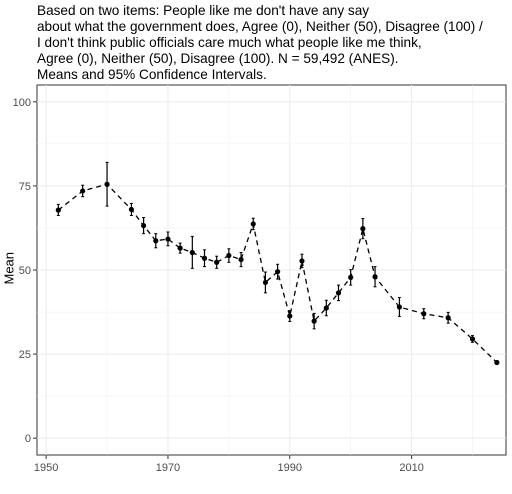  Describe the element at coordinates (28, 439) in the screenshot. I see `y-tick-label: 0` at that location.